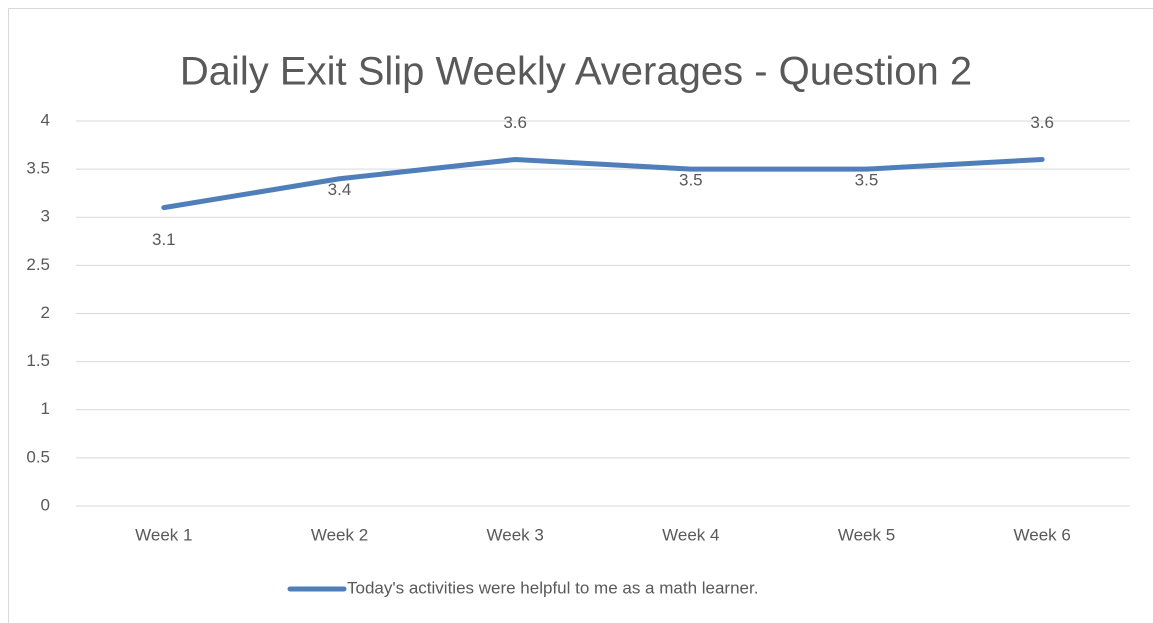 The width and height of the screenshot is (1153, 623). What do you see at coordinates (38, 360) in the screenshot?
I see `y-tick-label: 1.5` at bounding box center [38, 360].